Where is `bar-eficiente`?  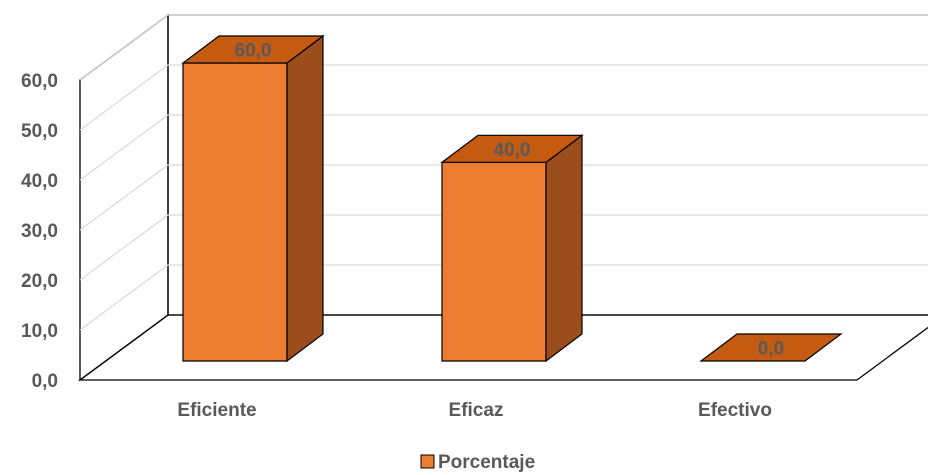
bar-eficiente is located at coordinates (253, 198).